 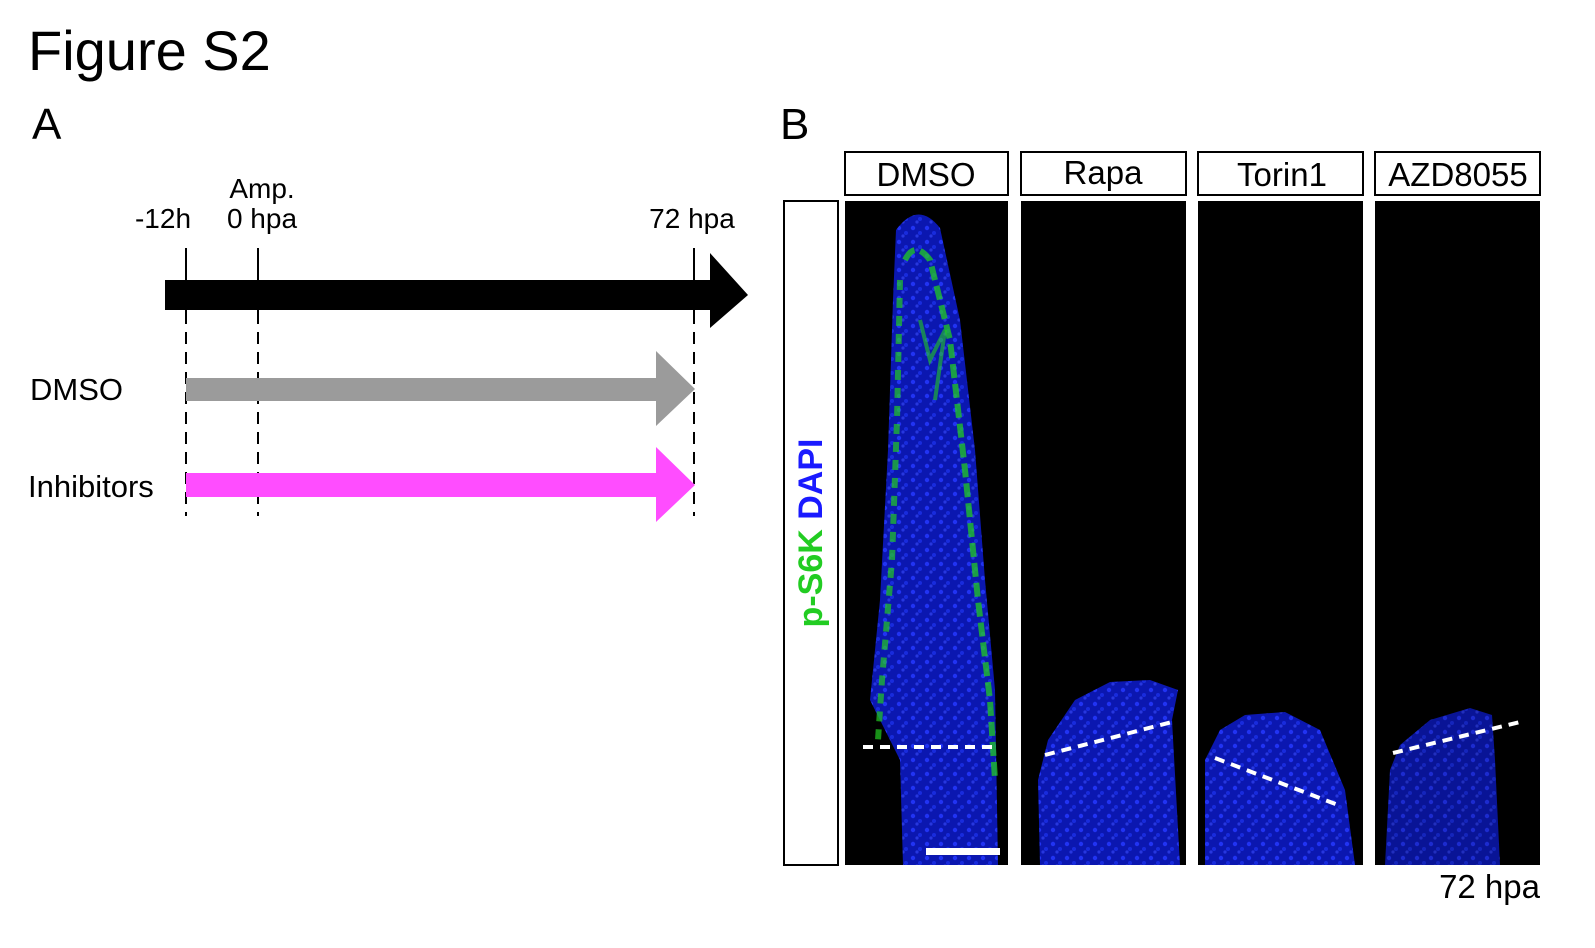 What do you see at coordinates (163, 218) in the screenshot?
I see `timepoint-label-minus12h: -12h` at bounding box center [163, 218].